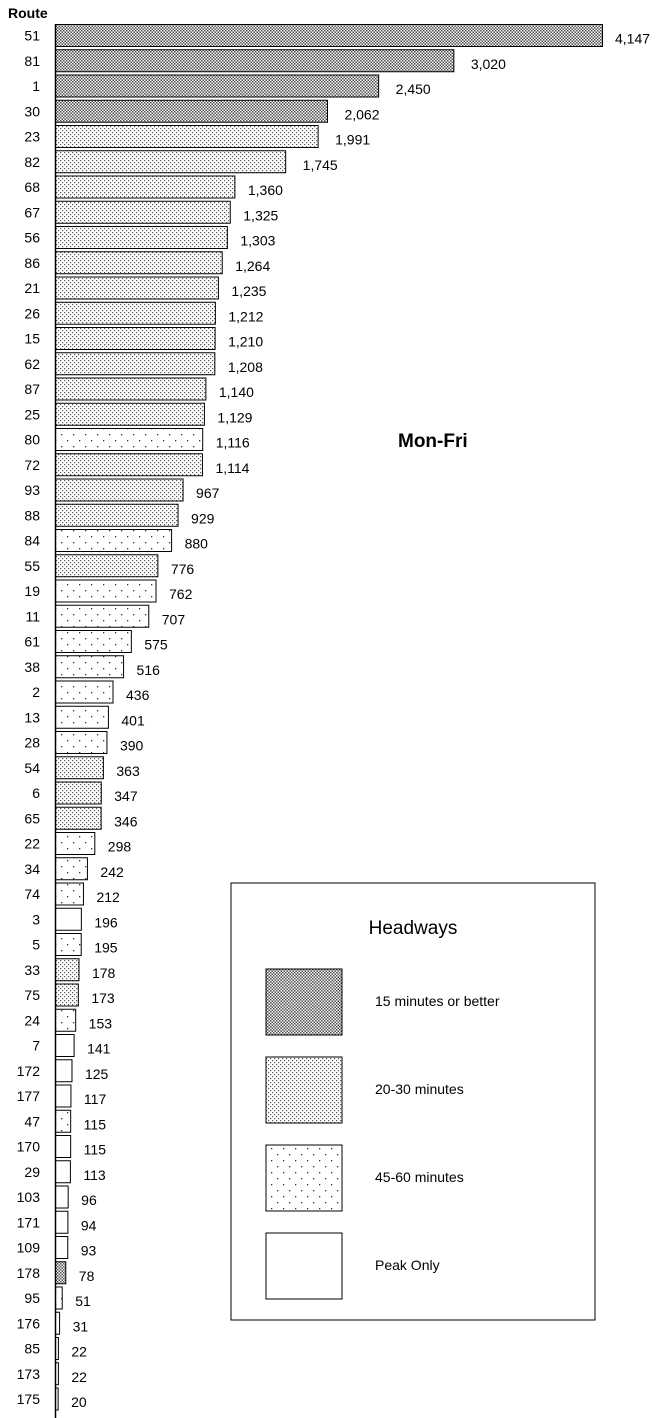  I want to click on value-label-7: 141, so click(99, 1049).